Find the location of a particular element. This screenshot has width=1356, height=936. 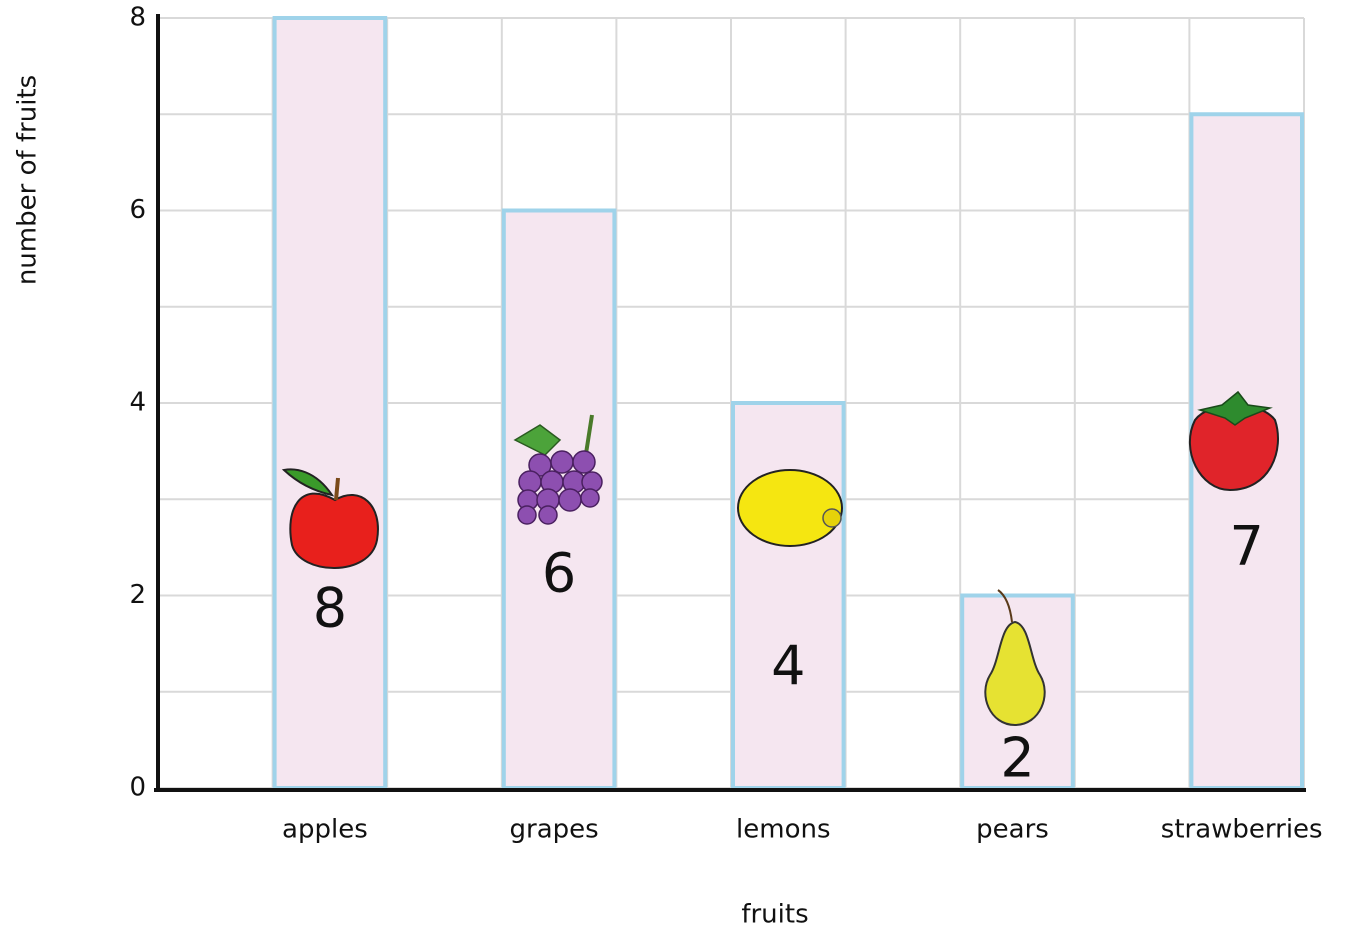

value-label: 2 is located at coordinates (1017, 758).